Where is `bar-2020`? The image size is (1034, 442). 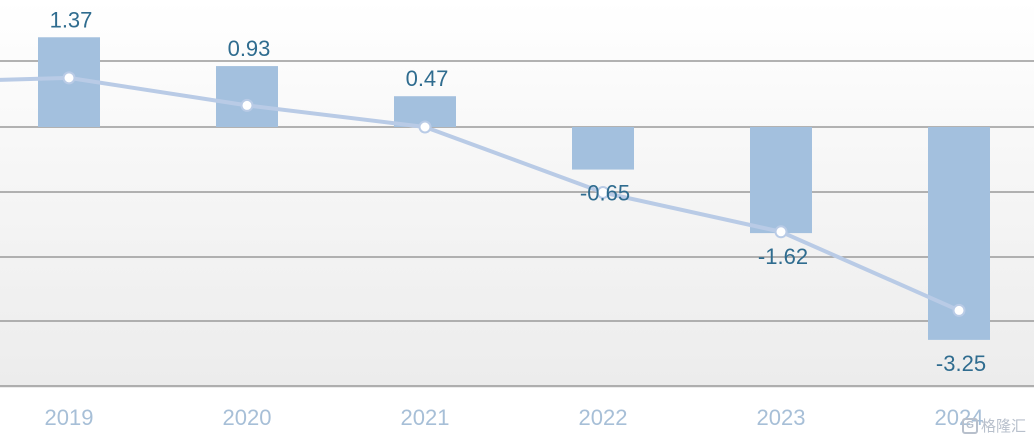 bar-2020 is located at coordinates (247, 96).